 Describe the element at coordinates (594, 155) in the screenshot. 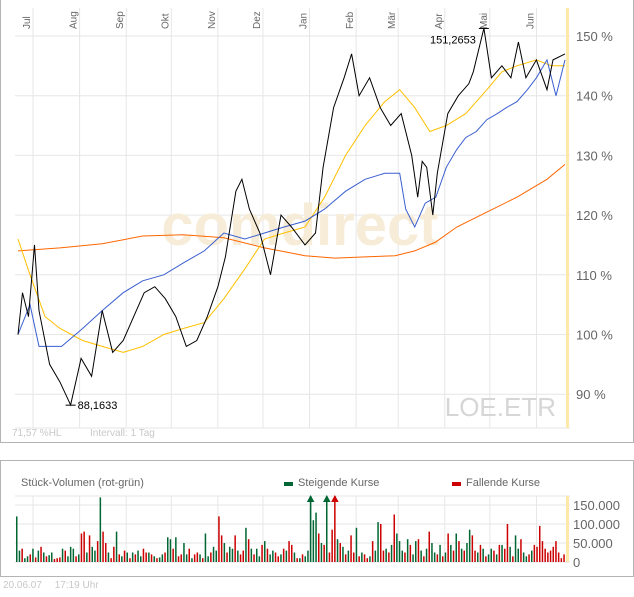

I see `y-tick-label: 130 %` at that location.